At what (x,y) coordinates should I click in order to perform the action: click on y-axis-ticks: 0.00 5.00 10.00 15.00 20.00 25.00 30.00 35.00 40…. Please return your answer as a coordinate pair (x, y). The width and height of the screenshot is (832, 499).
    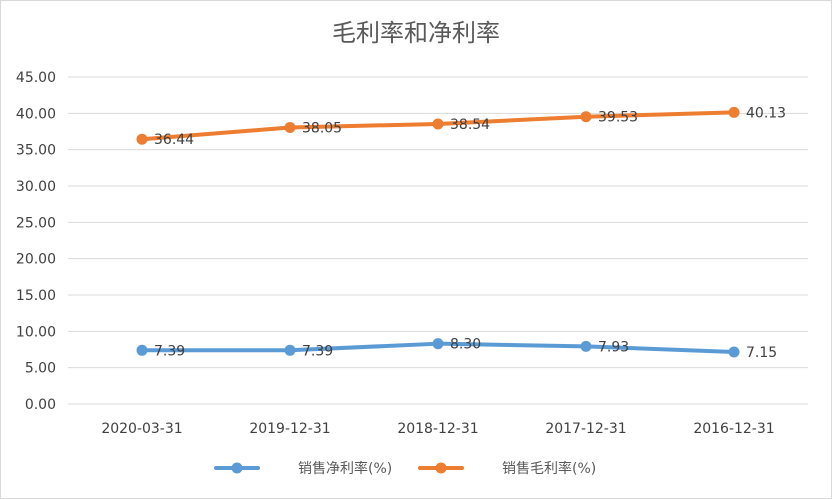
    Looking at the image, I should click on (36, 241).